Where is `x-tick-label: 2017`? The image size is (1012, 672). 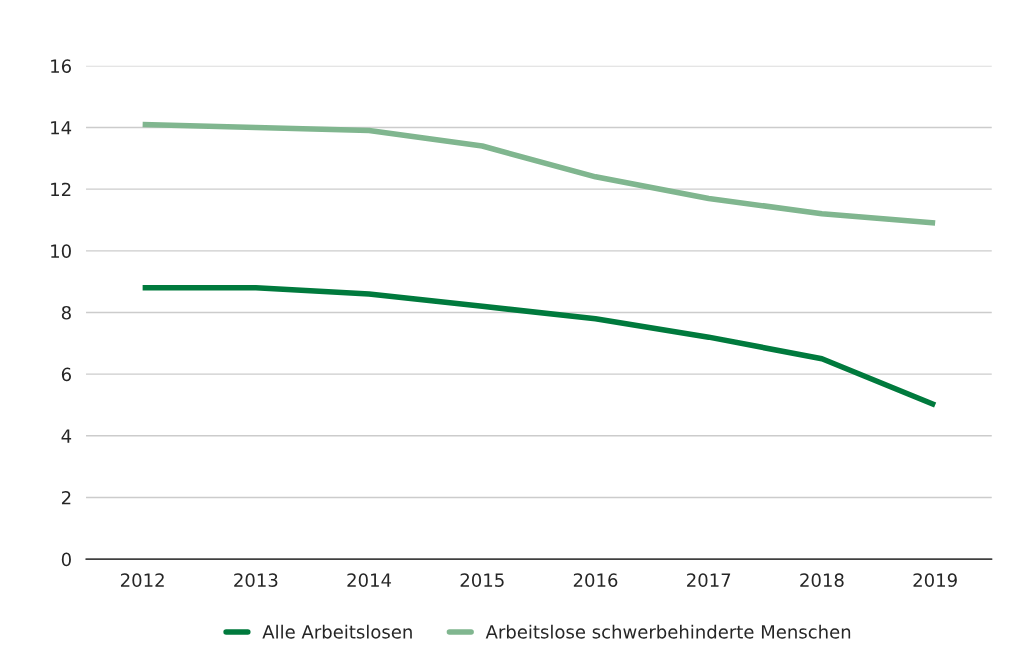
x-tick-label: 2017 is located at coordinates (709, 580).